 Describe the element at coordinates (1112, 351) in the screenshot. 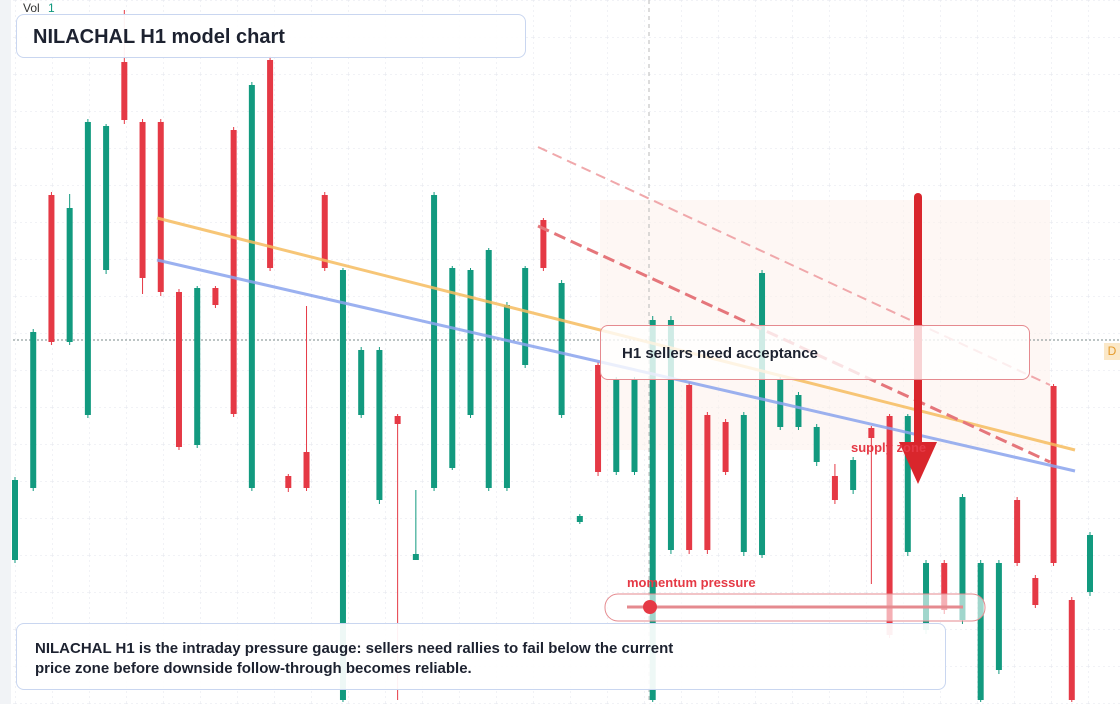

I see `edge-tag: D` at that location.